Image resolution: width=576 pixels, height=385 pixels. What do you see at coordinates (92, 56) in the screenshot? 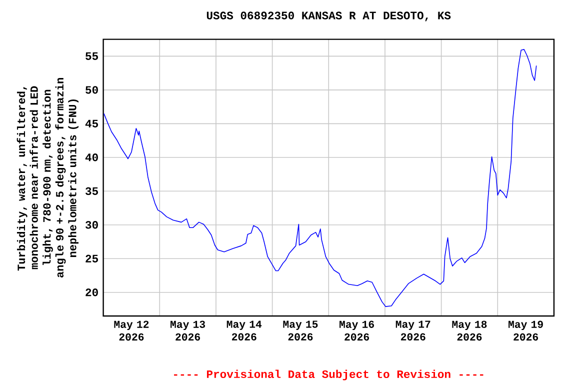
I see `y-tick-label: 55` at bounding box center [92, 56].